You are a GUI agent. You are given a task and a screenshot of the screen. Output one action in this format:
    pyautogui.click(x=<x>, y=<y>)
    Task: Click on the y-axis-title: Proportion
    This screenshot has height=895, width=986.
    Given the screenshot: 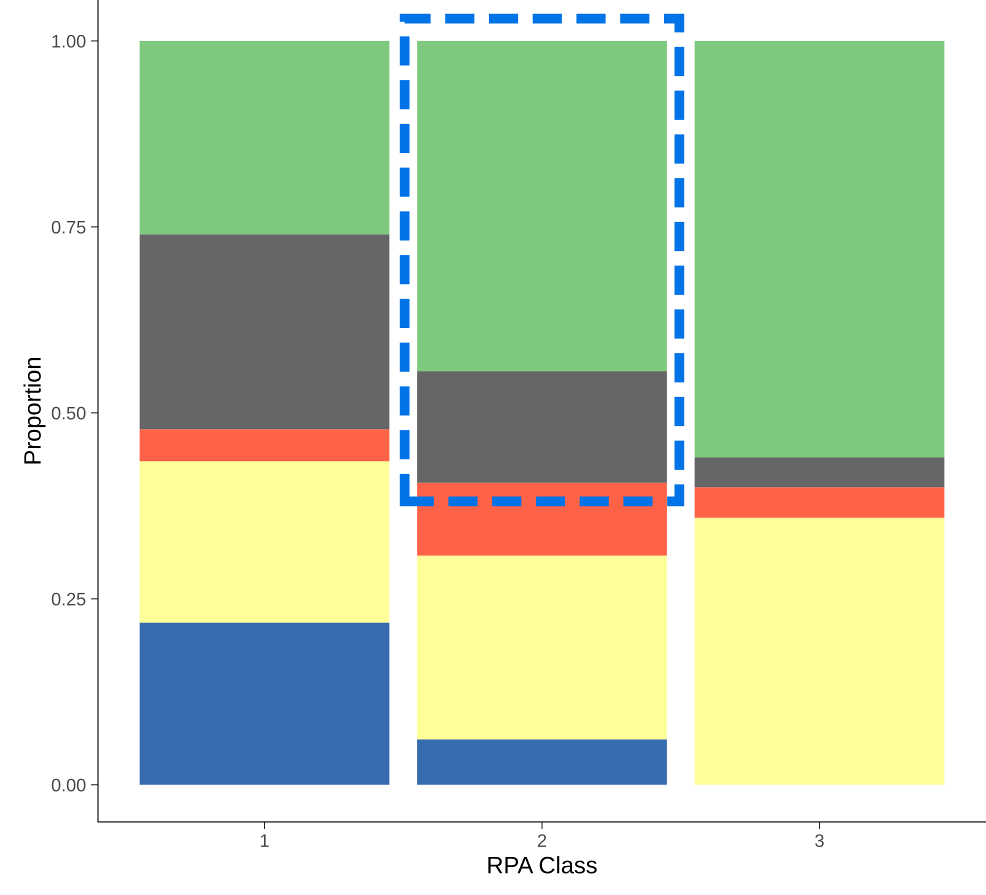 What is the action you would take?
    pyautogui.click(x=35, y=411)
    